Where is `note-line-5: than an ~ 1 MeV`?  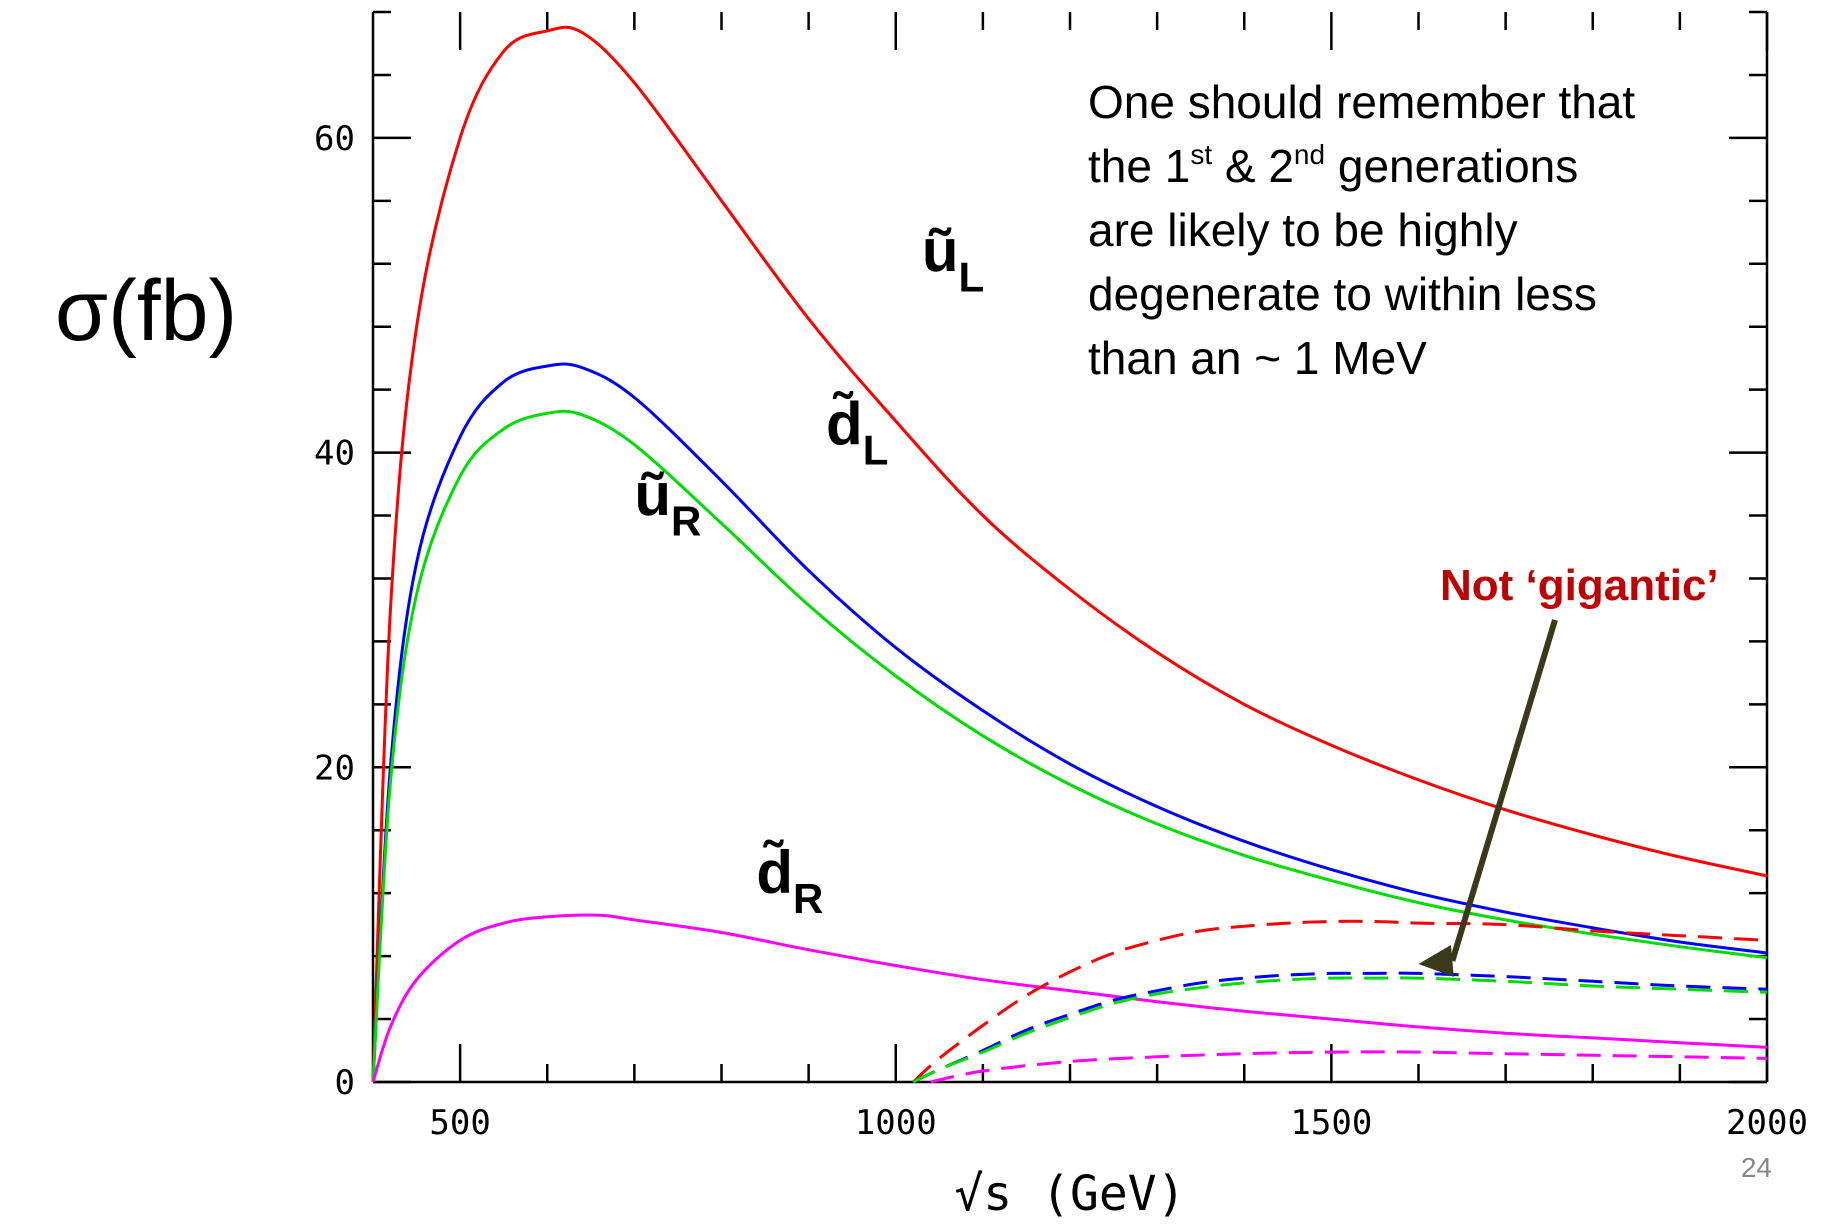
note-line-5: than an ~ 1 MeV is located at coordinates (1257, 358).